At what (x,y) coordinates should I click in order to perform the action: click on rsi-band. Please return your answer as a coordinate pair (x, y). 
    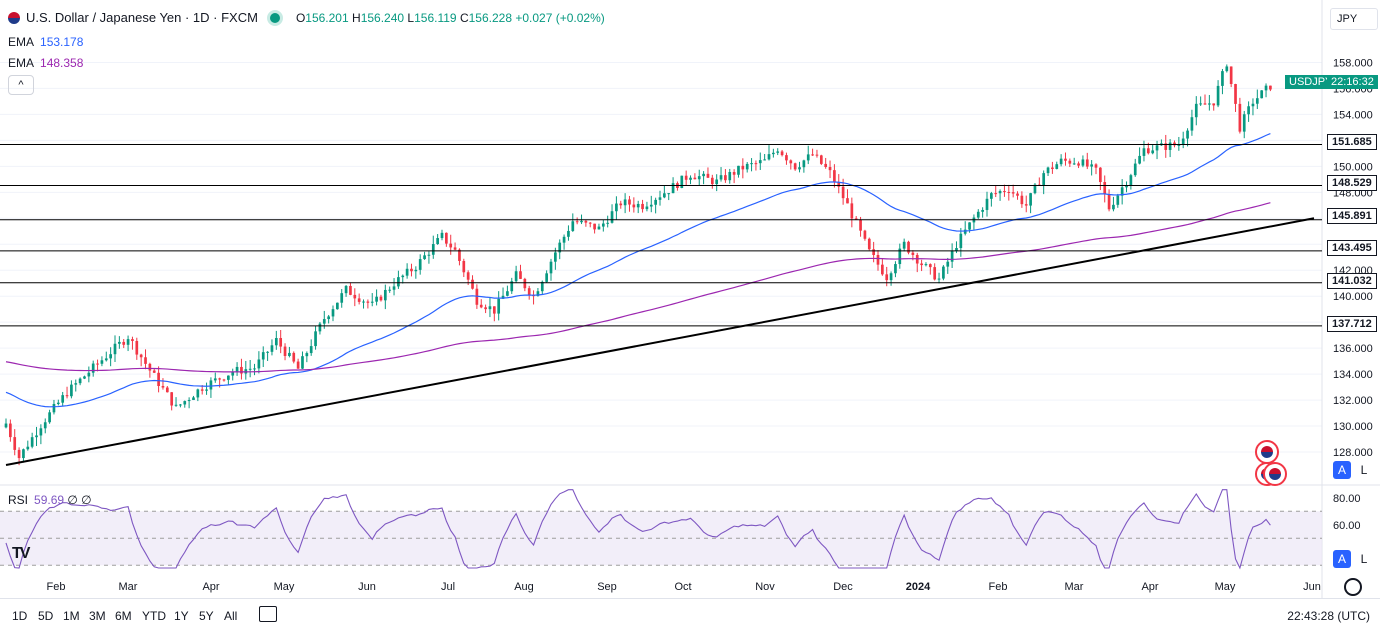
    Looking at the image, I should click on (661, 538).